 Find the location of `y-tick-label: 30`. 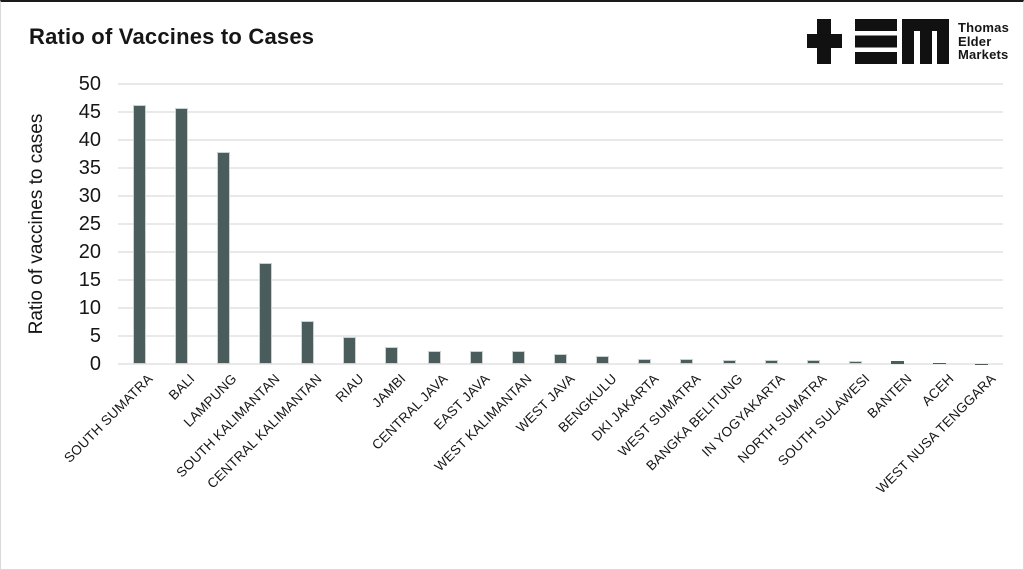

y-tick-label: 30 is located at coordinates (89, 196).